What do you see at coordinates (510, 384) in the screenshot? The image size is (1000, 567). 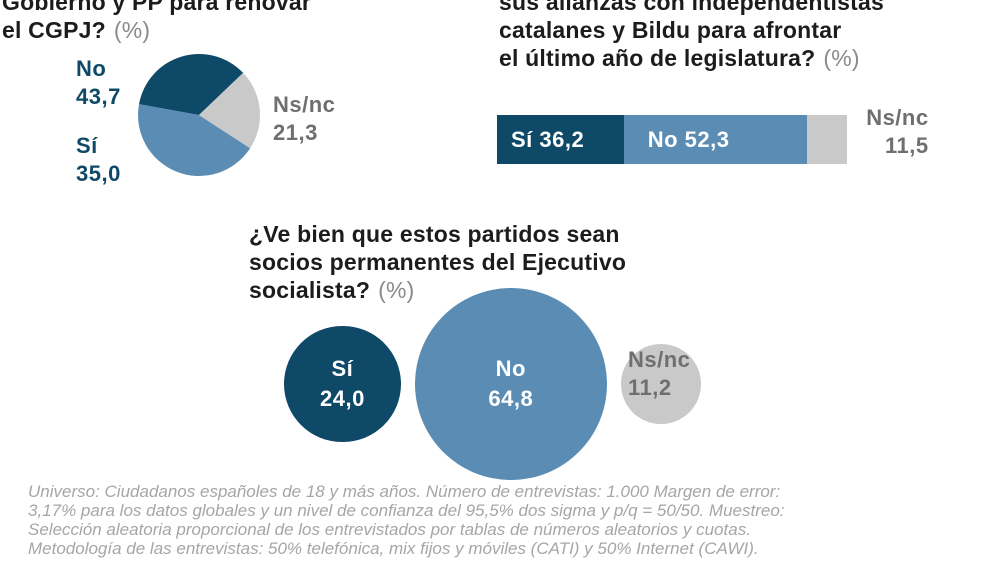 I see `q3-circle-no: No 64,8` at bounding box center [510, 384].